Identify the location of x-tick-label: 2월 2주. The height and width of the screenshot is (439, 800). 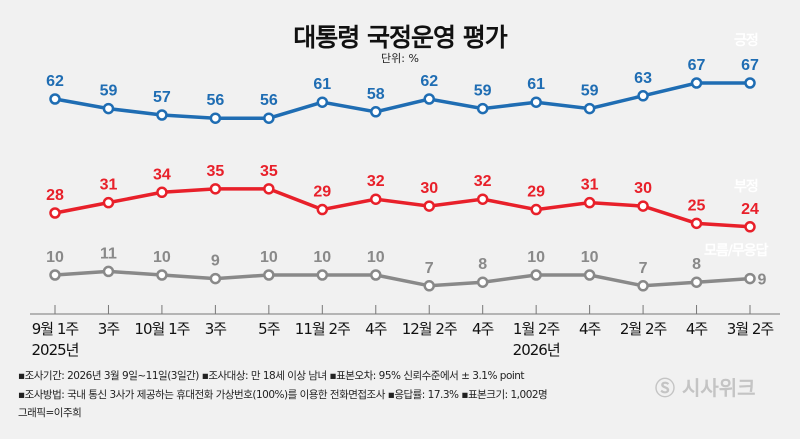
(643, 329).